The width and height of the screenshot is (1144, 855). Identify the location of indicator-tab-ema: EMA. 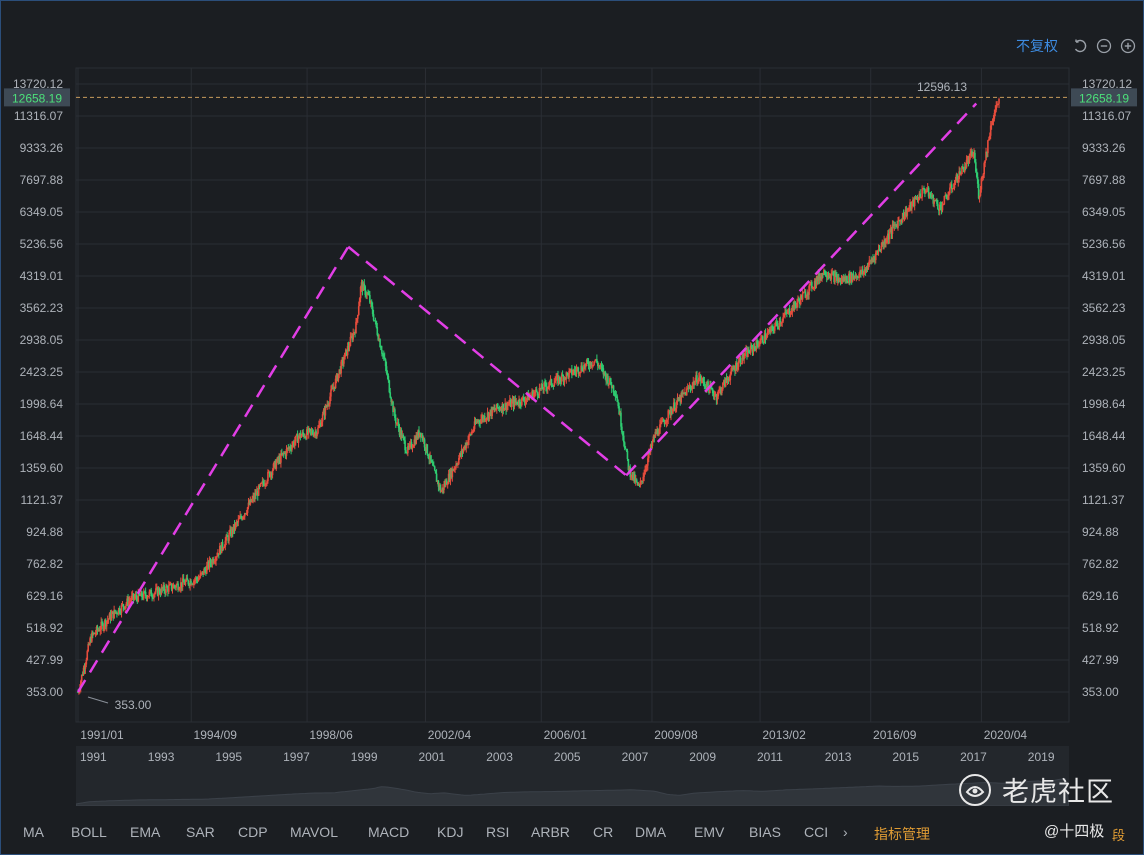
(145, 832).